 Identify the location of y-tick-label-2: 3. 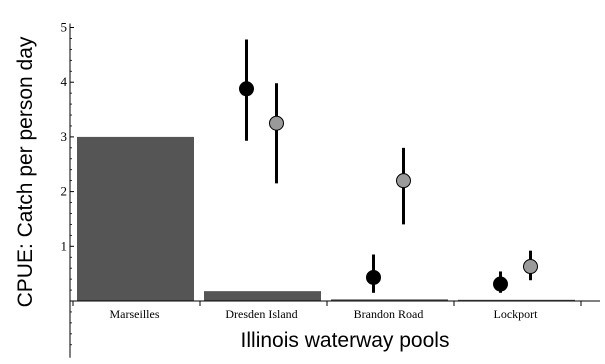
(64, 136).